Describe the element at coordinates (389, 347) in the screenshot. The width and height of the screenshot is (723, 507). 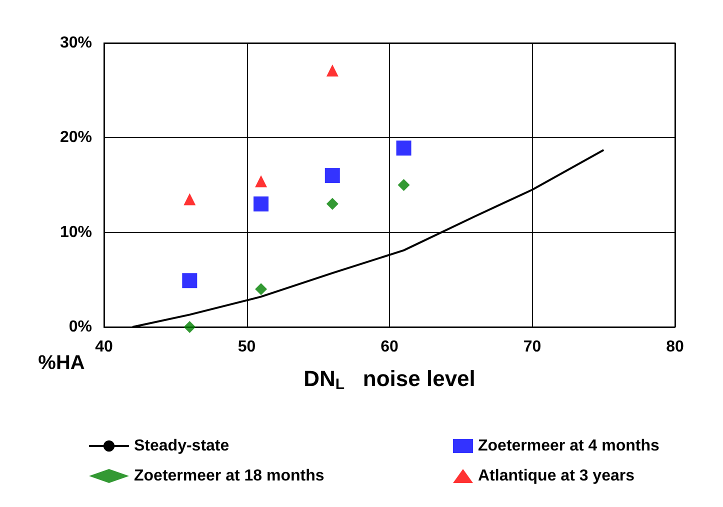
I see `x-tick-label: 60` at that location.